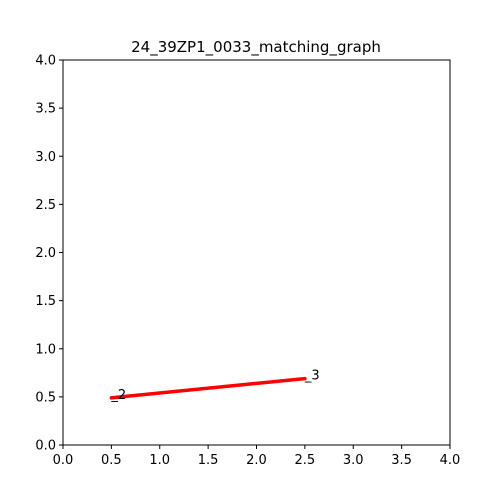  What do you see at coordinates (118, 395) in the screenshot?
I see `point-label: _2` at bounding box center [118, 395].